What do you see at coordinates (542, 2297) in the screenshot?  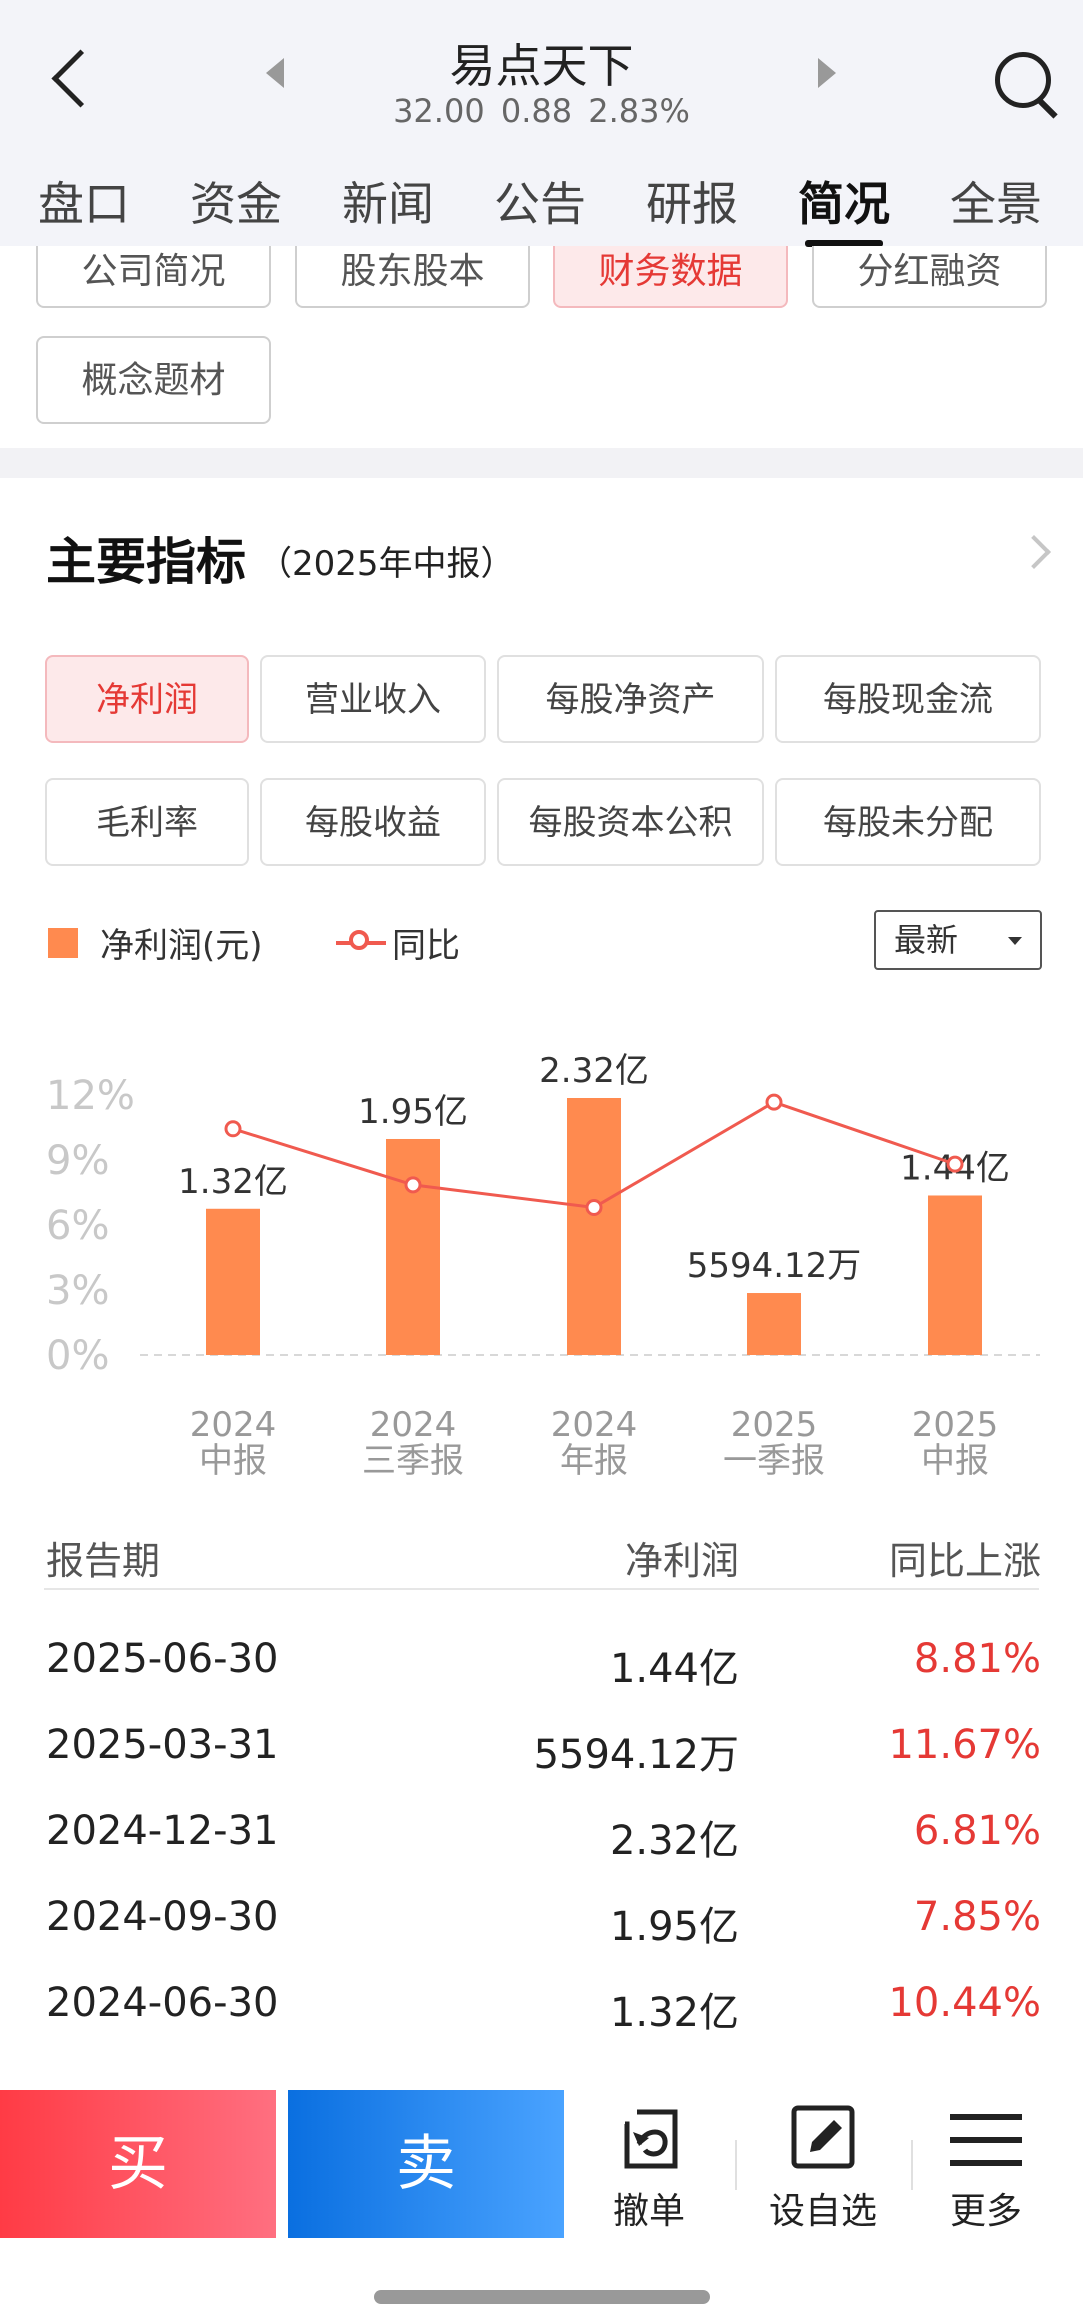 I see `home-indicator` at bounding box center [542, 2297].